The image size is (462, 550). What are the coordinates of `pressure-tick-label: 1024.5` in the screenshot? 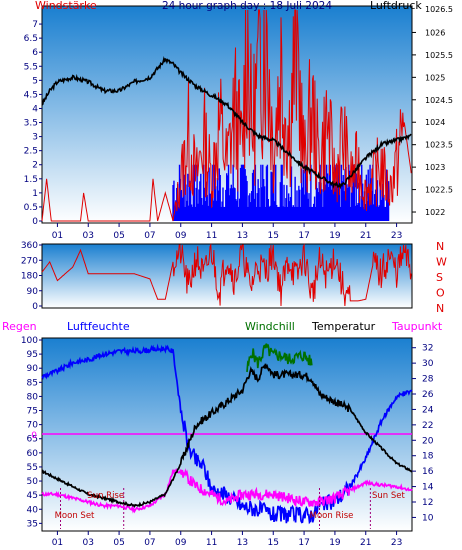 It's located at (439, 100).